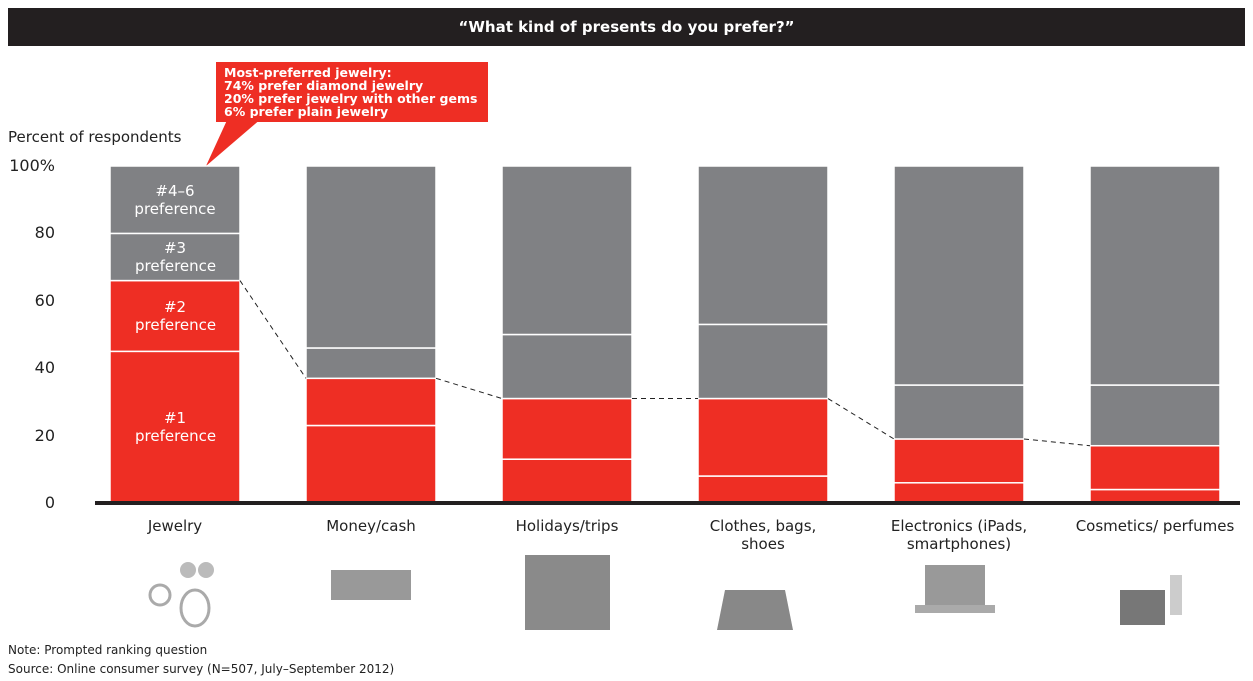  I want to click on x-tick-label: Holidays/trips, so click(567, 526).